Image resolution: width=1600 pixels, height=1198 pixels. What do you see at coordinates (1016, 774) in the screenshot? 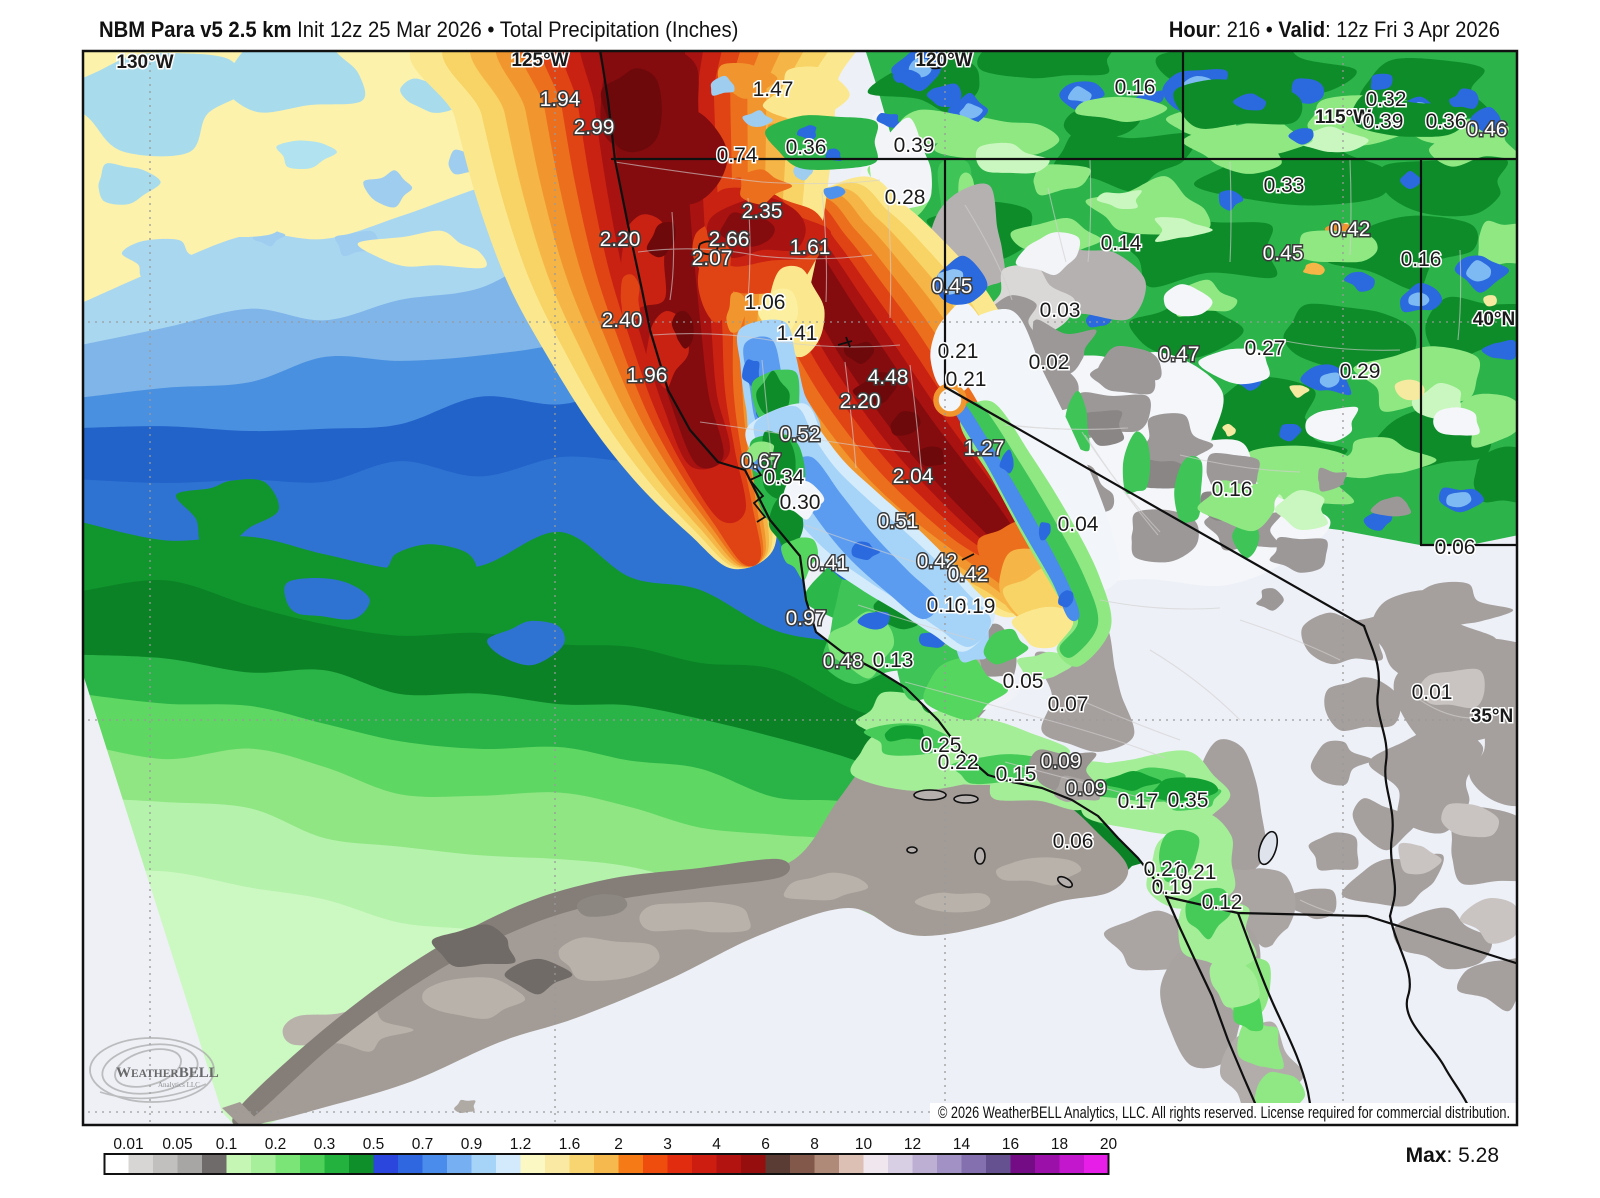
I see `svg-text: 0.15` at bounding box center [1016, 774].